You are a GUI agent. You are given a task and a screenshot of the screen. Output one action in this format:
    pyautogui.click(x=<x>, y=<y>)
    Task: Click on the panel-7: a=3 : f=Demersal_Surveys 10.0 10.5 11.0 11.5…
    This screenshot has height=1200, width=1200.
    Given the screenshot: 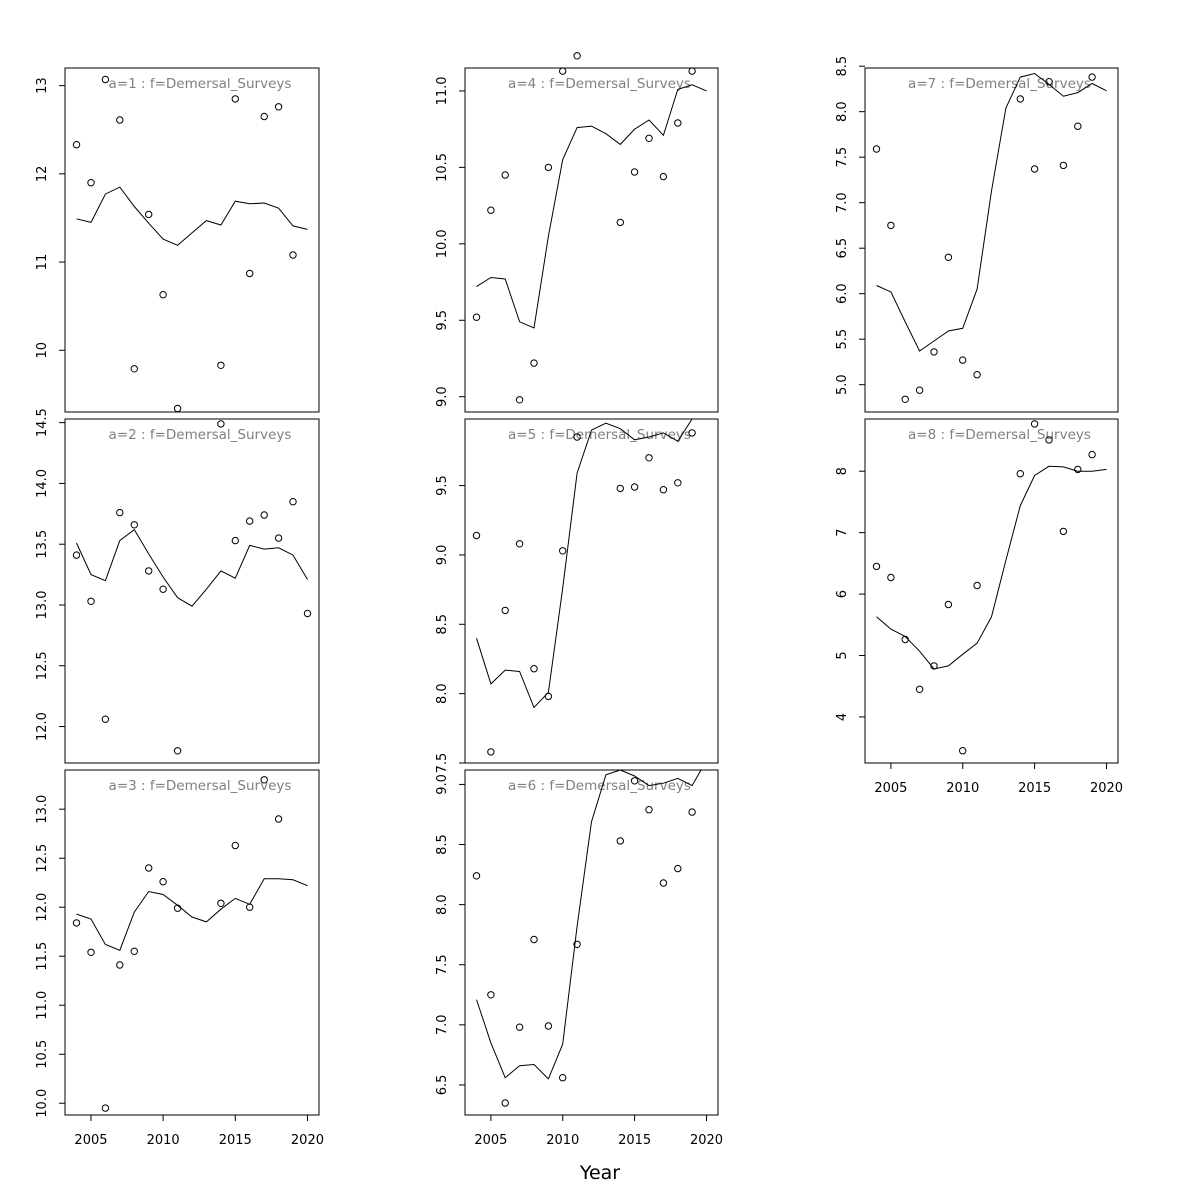 What is the action you would take?
    pyautogui.click(x=179, y=958)
    